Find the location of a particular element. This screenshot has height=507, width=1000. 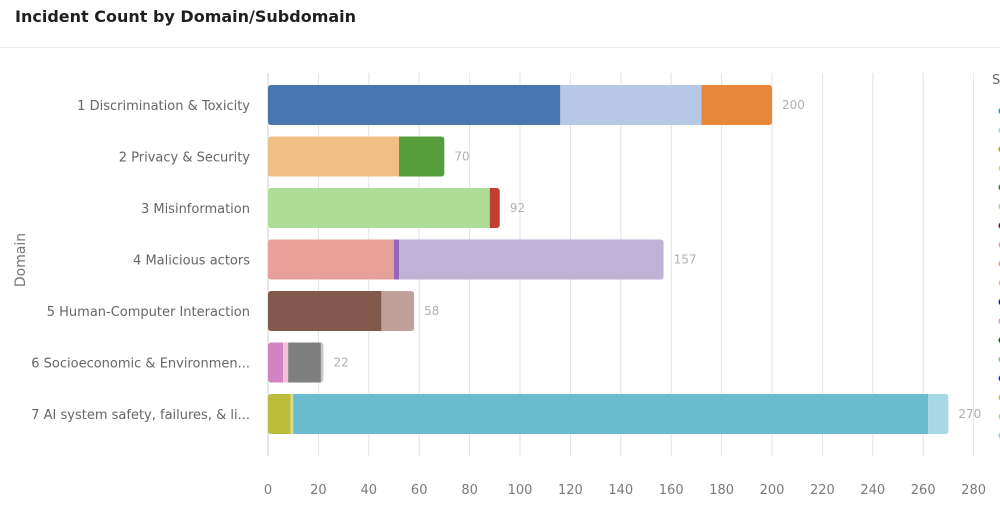

category-label: 5 Human-Computer Interaction is located at coordinates (148, 312).